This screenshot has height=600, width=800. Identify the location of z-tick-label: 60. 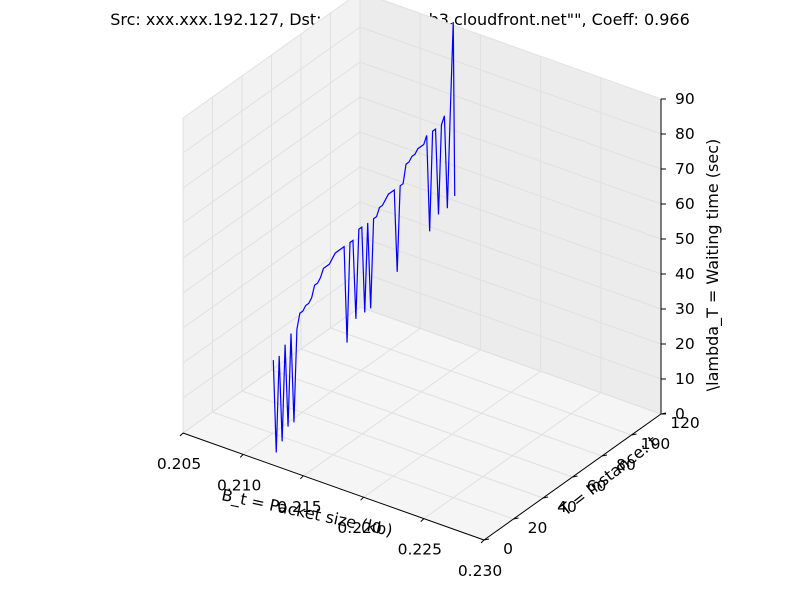
(685, 204).